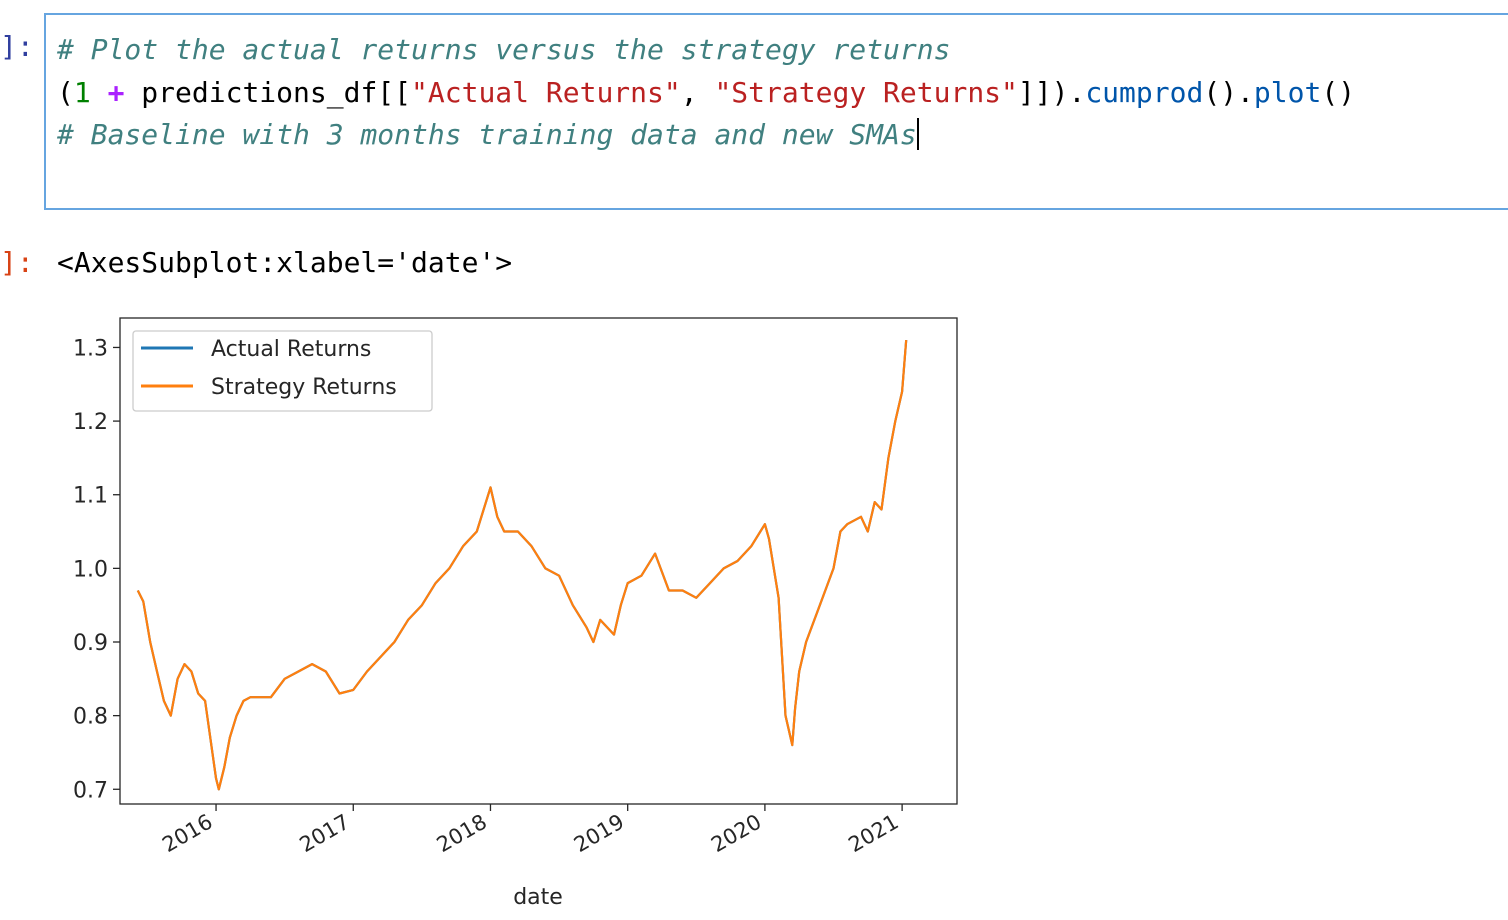 The width and height of the screenshot is (1508, 920). Describe the element at coordinates (90, 790) in the screenshot. I see `y-tick-label: 0.7` at that location.